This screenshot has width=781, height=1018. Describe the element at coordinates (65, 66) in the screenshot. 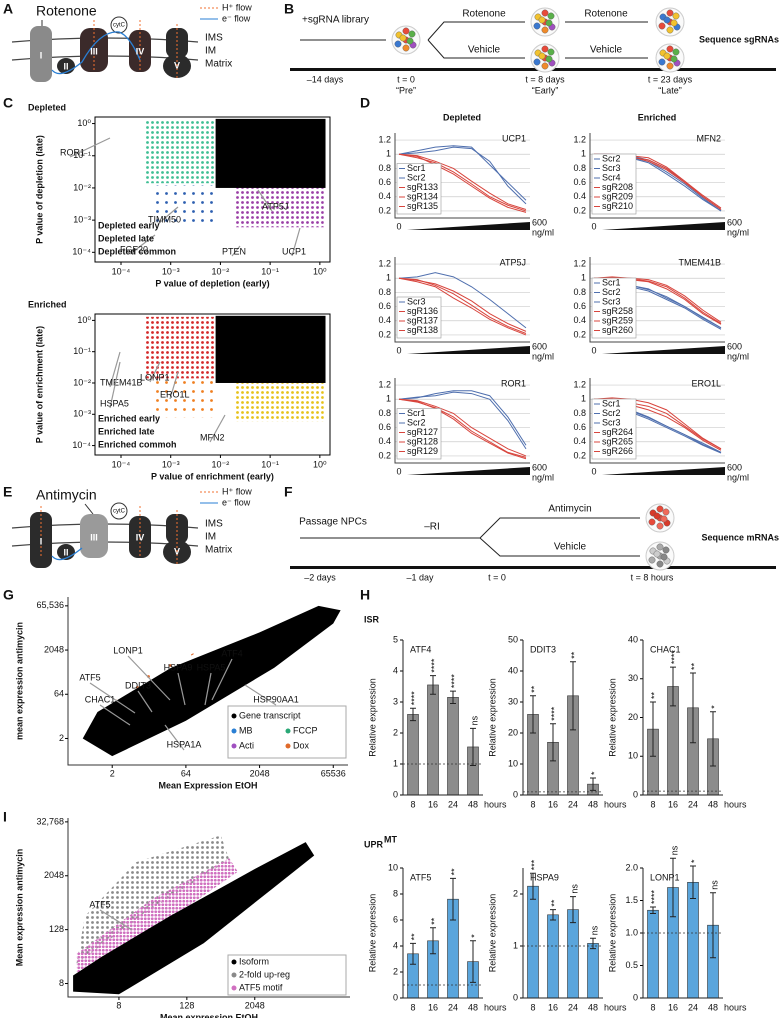

I see `complex-label: II` at that location.